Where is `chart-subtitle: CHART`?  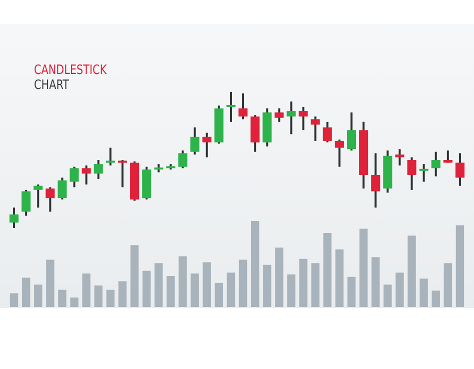
chart-subtitle: CHART is located at coordinates (52, 85).